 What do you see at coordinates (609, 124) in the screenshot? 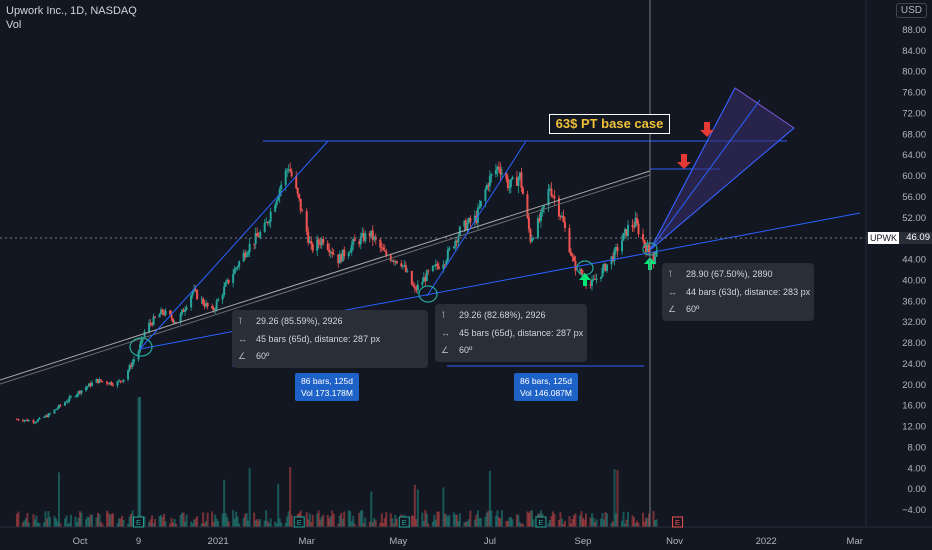
I see `price-target-label: 63$ PT base case` at bounding box center [609, 124].